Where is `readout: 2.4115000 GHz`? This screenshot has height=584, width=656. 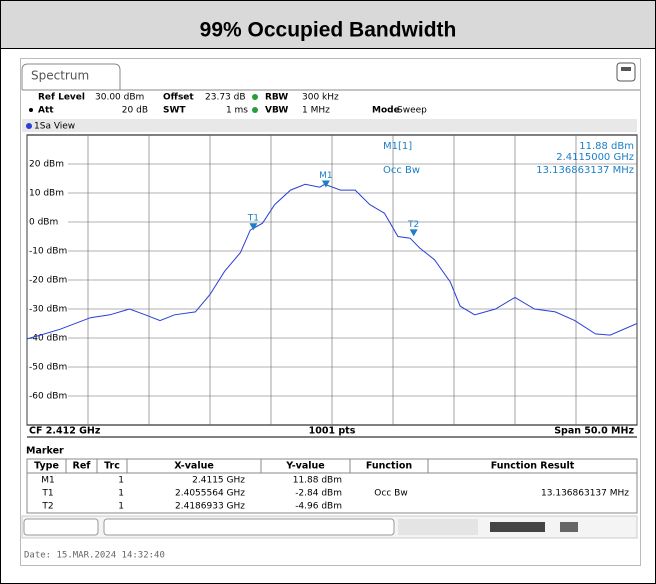 readout: 2.4115000 GHz is located at coordinates (595, 157).